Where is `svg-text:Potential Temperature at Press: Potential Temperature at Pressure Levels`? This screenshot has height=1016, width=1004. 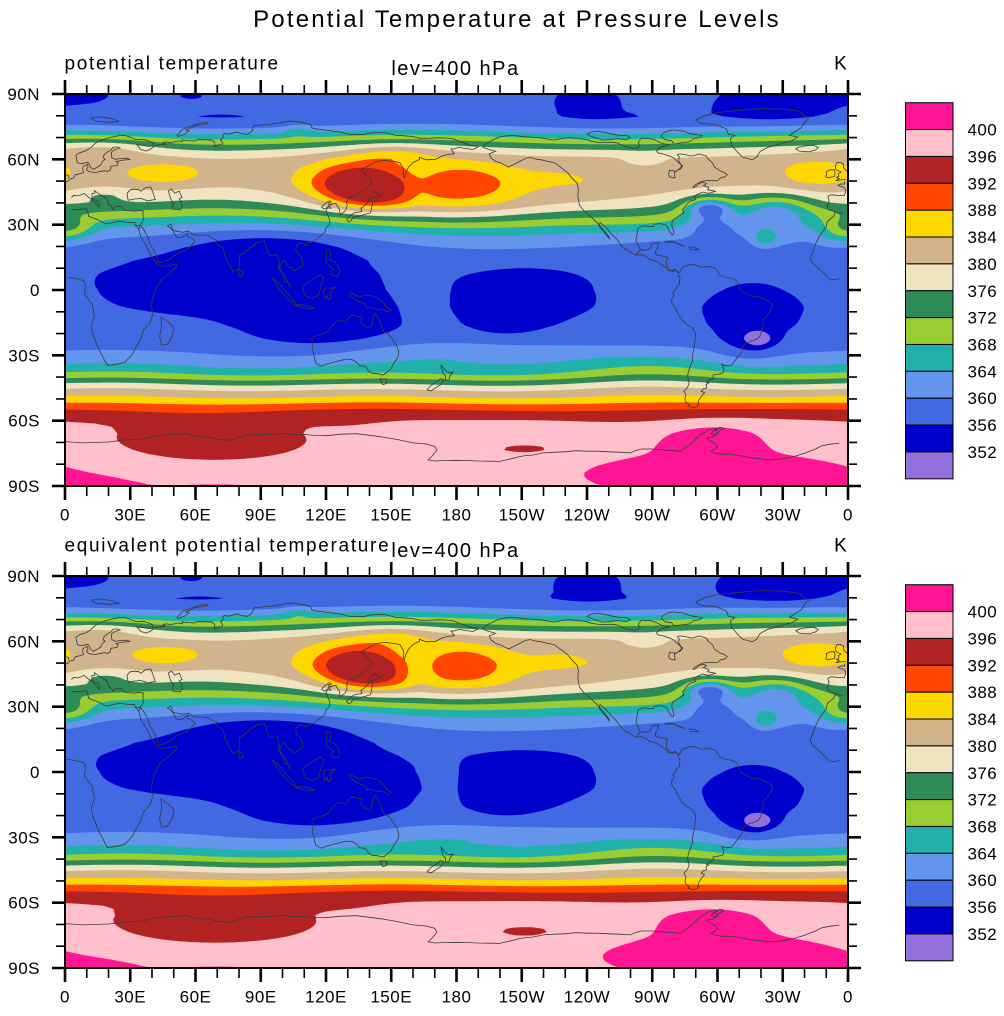
svg-text:Potential Temperature at Press: Potential Temperature at Pressure Levels is located at coordinates (517, 19).